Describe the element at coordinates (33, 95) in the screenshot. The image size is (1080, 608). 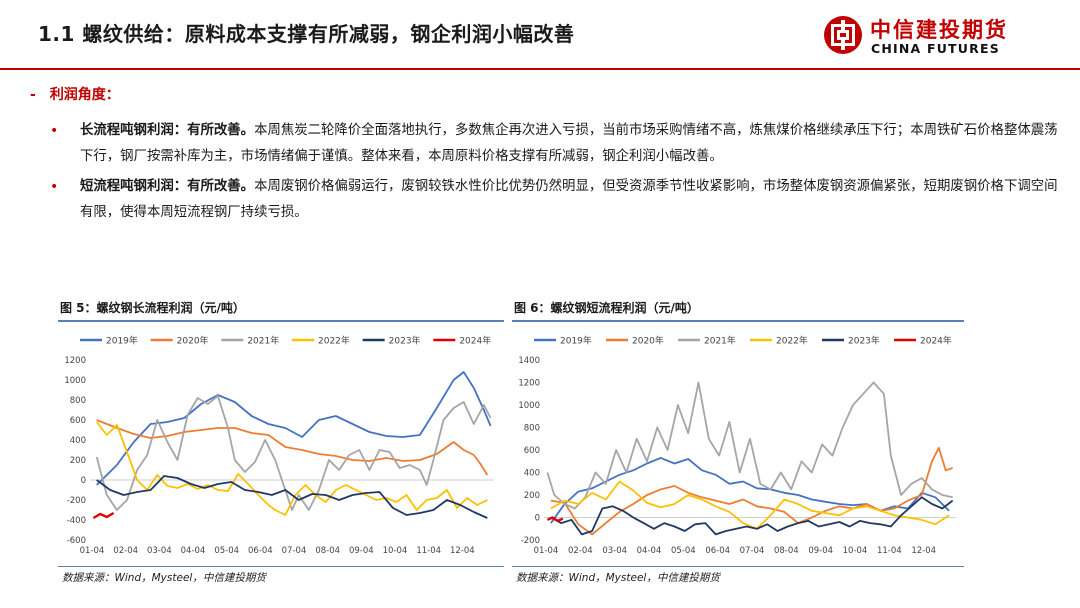
I see `section-dash: -` at that location.